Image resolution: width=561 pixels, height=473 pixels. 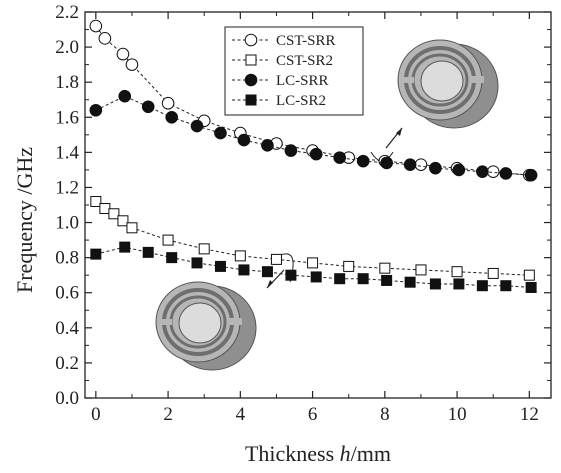 What do you see at coordinates (24, 220) in the screenshot?
I see `y-axis-label: Frequency /GHz` at bounding box center [24, 220].